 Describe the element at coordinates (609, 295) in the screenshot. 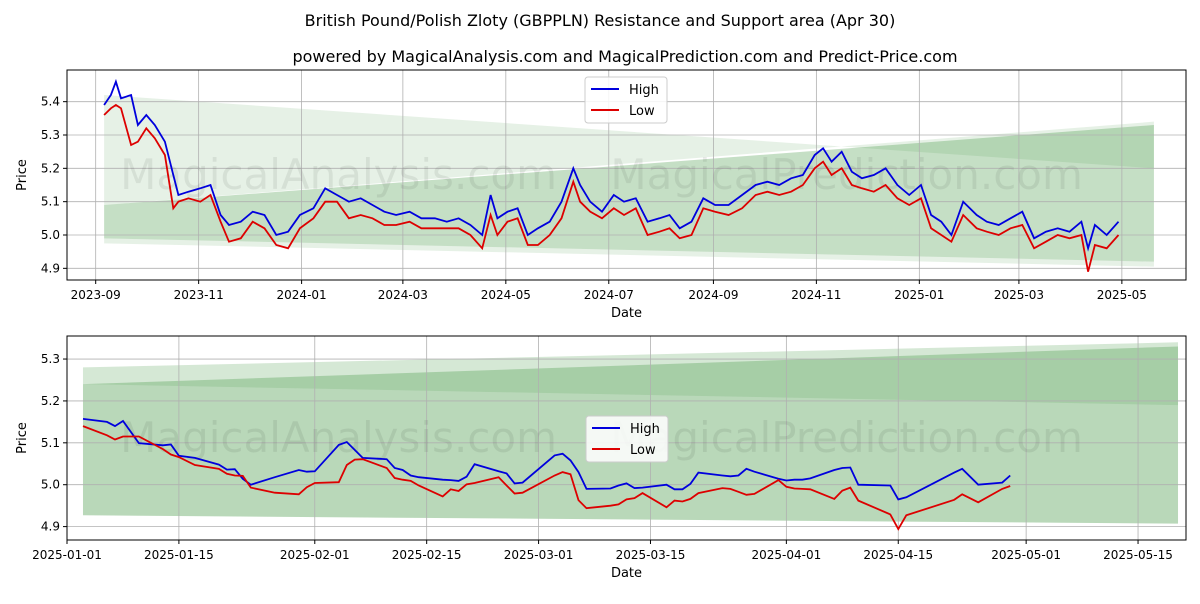

I see `x-tick-label: 2024-07` at that location.